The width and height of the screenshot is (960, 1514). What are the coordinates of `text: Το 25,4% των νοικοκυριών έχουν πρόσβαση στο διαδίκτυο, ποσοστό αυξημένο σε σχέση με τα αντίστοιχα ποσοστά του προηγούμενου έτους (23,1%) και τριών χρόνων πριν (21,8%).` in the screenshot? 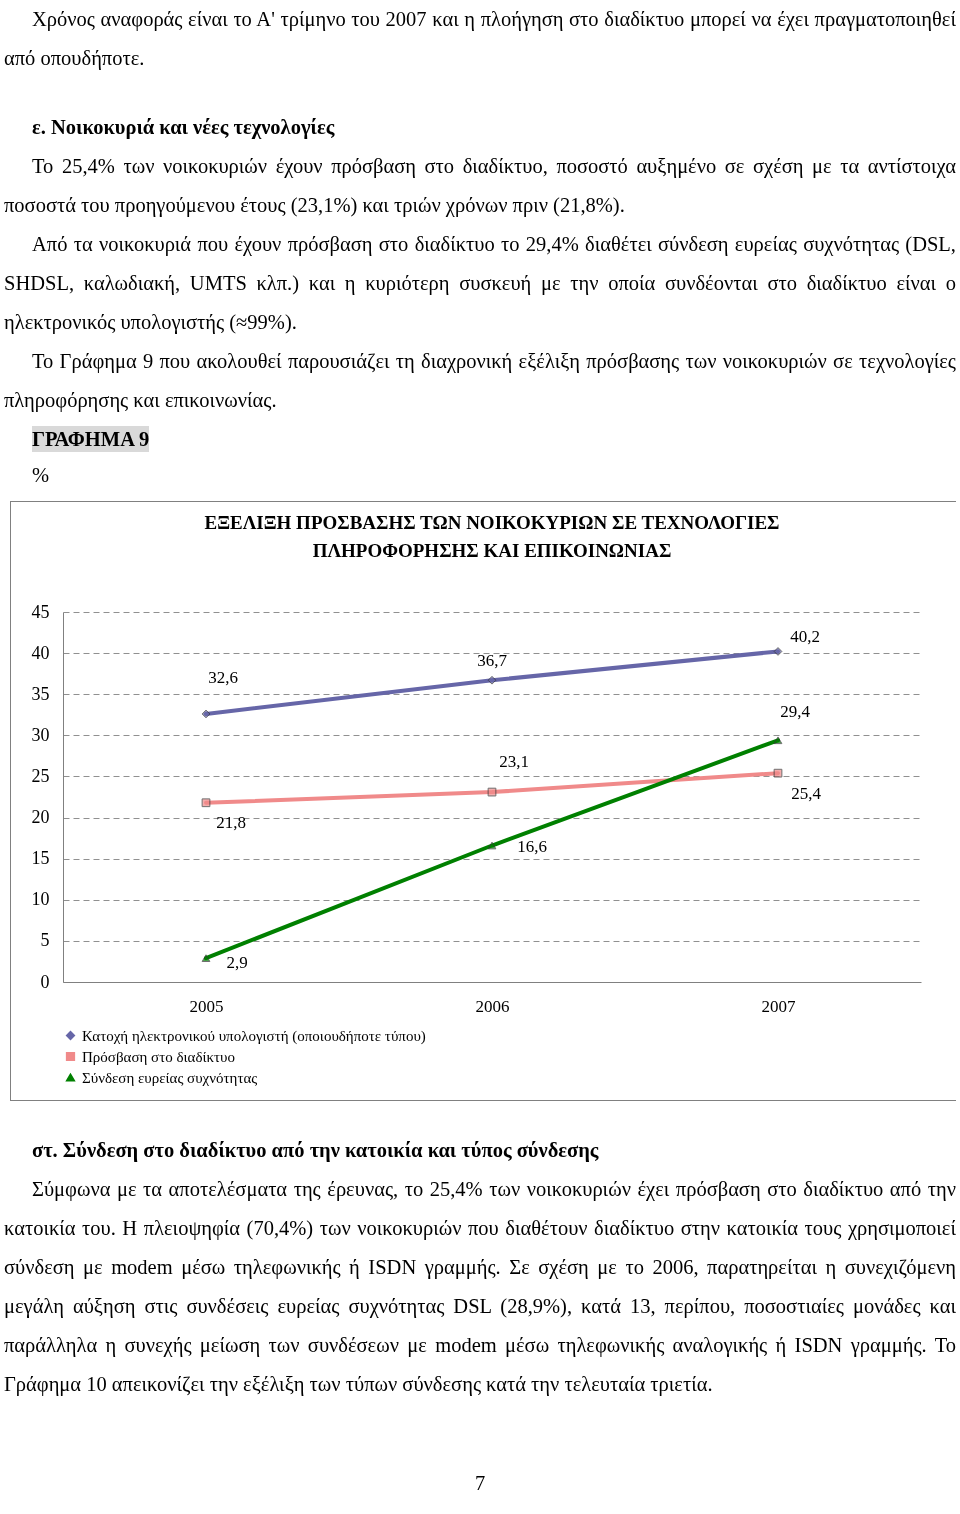 It's located at (480, 186).